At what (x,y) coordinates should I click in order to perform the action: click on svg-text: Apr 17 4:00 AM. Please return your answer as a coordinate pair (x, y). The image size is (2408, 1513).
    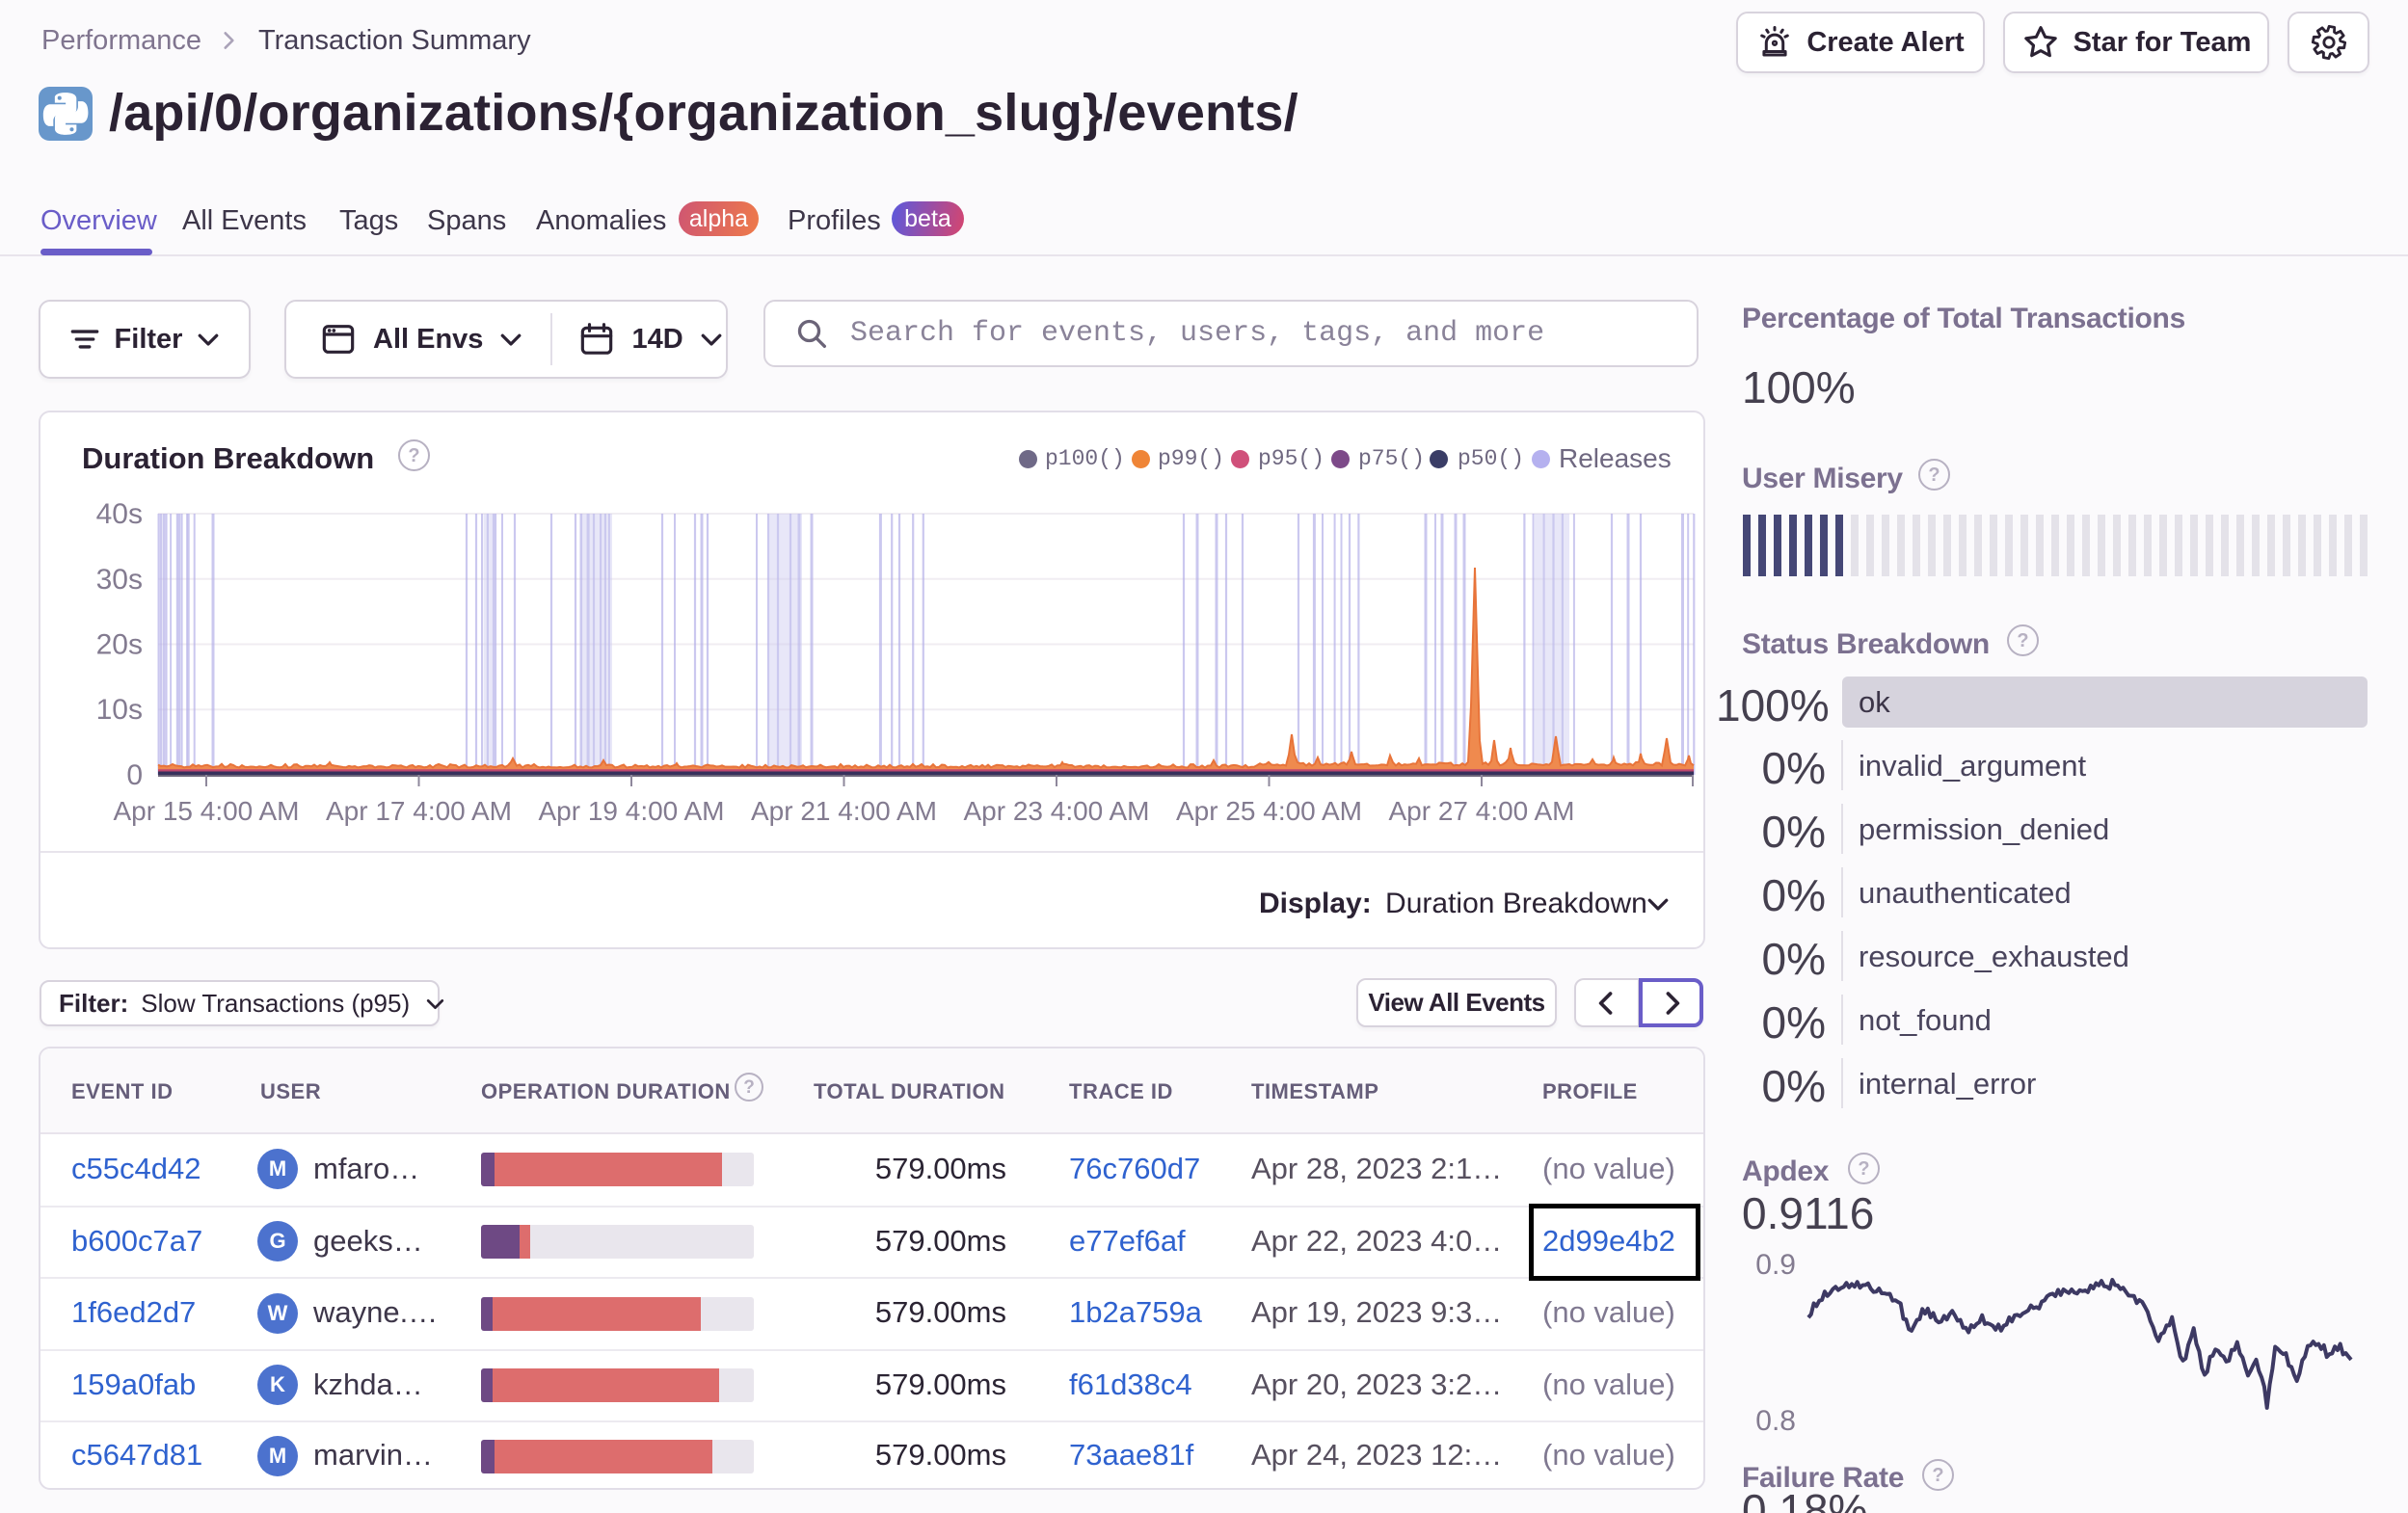
    Looking at the image, I should click on (419, 811).